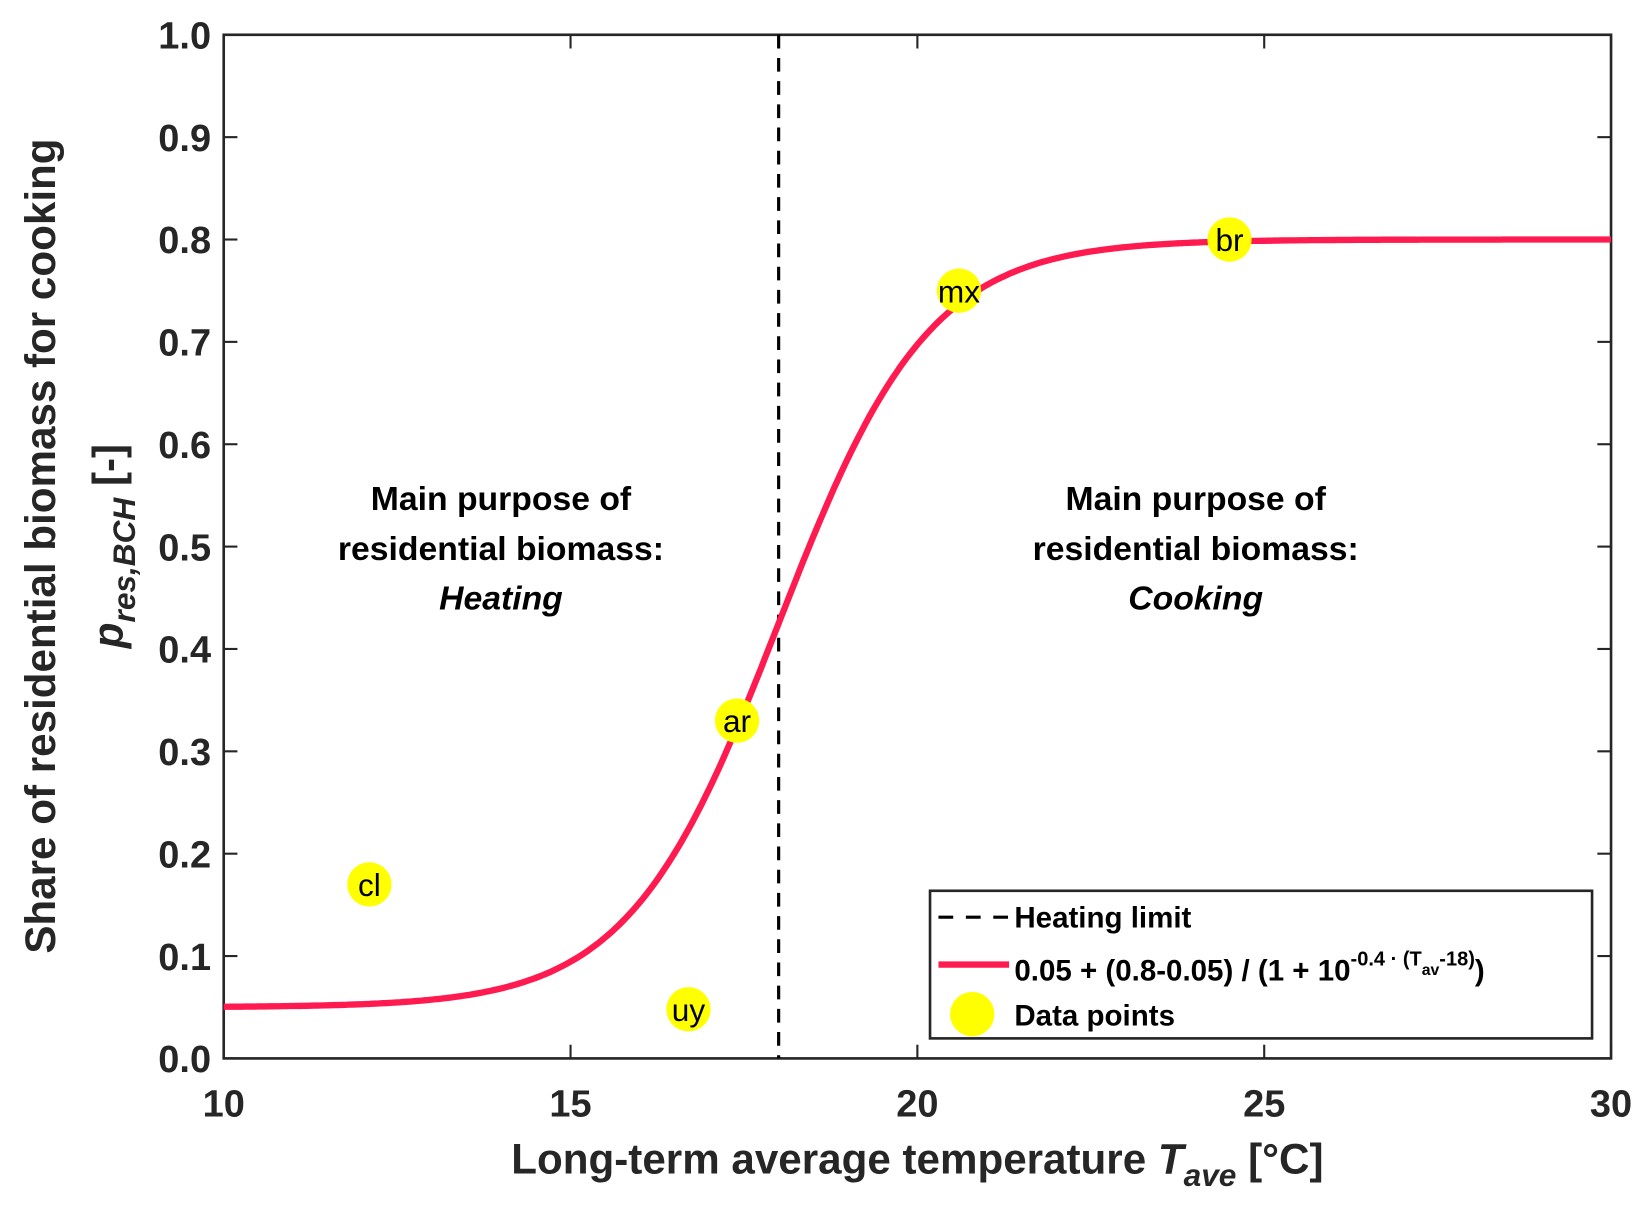 The height and width of the screenshot is (1206, 1645). Describe the element at coordinates (570, 1104) in the screenshot. I see `x-tick-label: 15` at that location.